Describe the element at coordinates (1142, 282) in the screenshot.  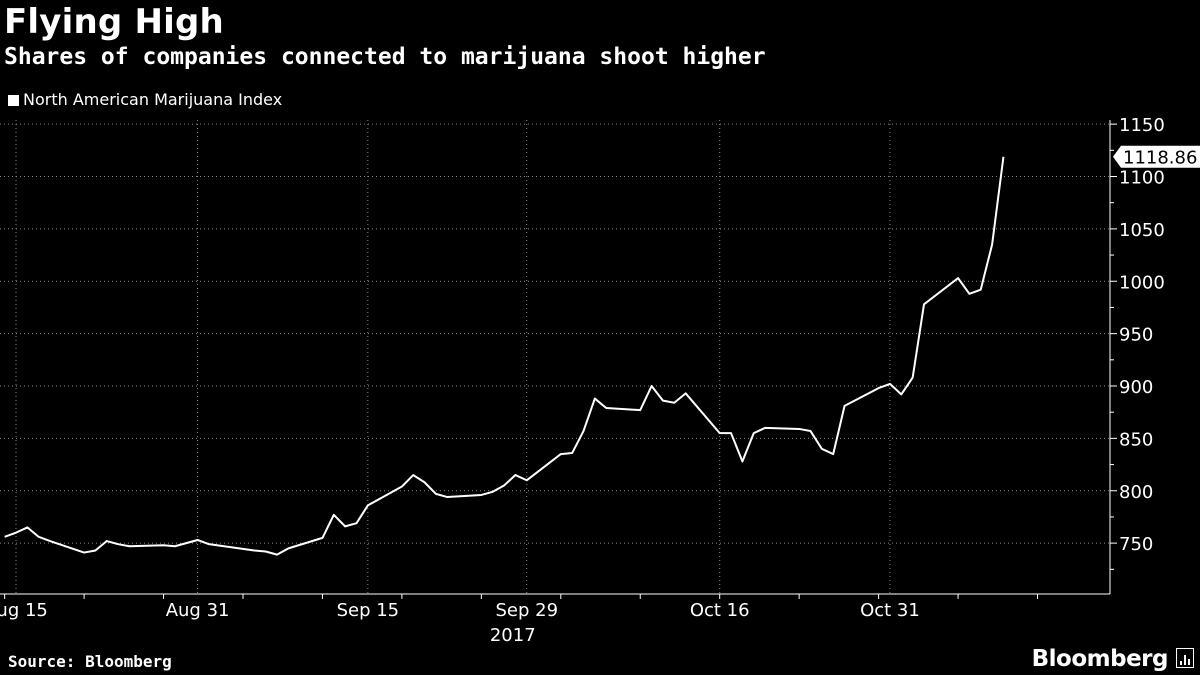
I see `y-tick-label: 1000` at that location.